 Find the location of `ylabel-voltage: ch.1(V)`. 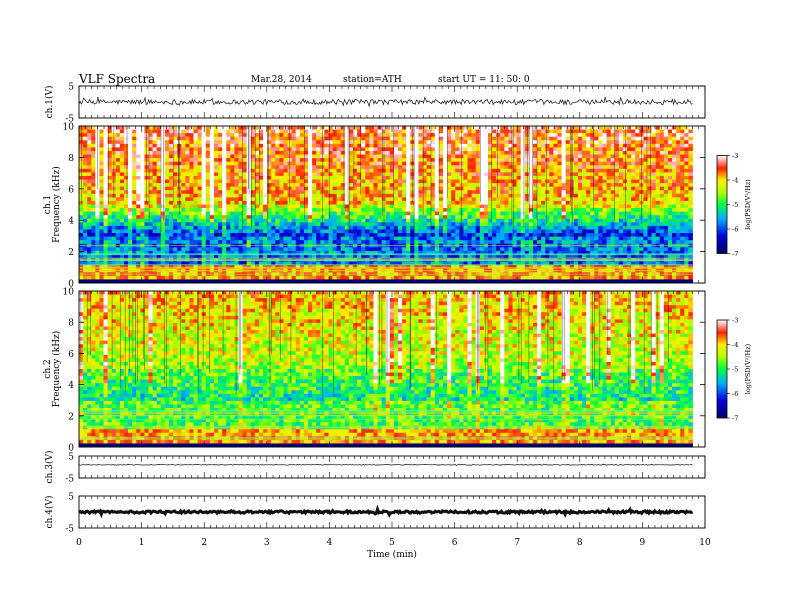

ylabel-voltage: ch.1(V) is located at coordinates (49, 102).